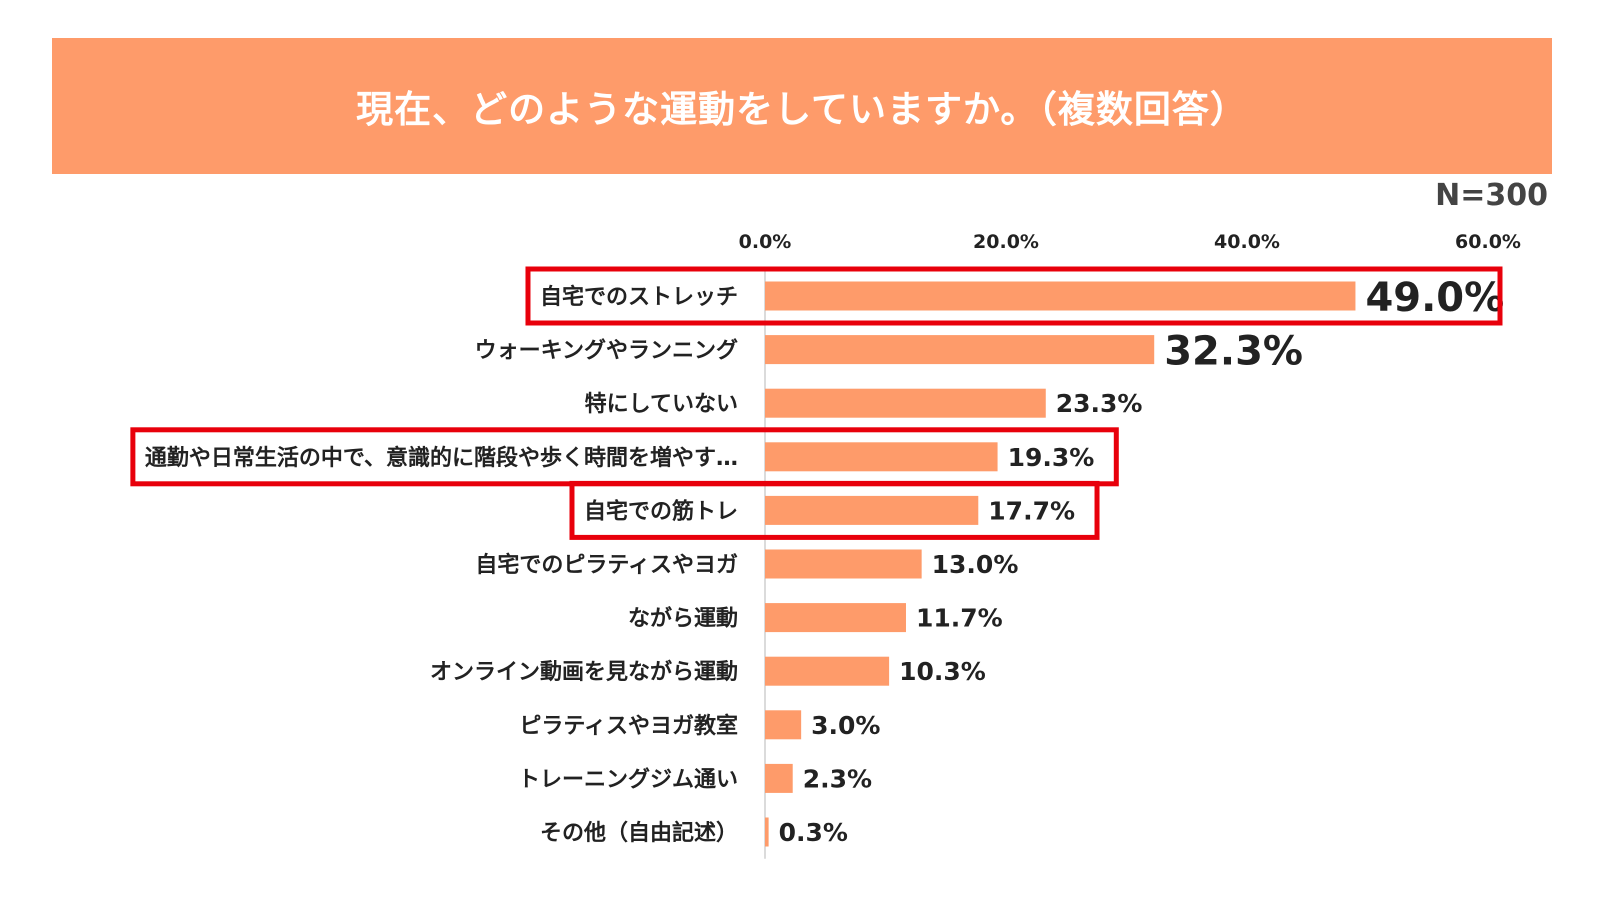  I want to click on x-axis-ticks: 0.0% 20.0% 40.0% 60.0%, so click(1130, 242).